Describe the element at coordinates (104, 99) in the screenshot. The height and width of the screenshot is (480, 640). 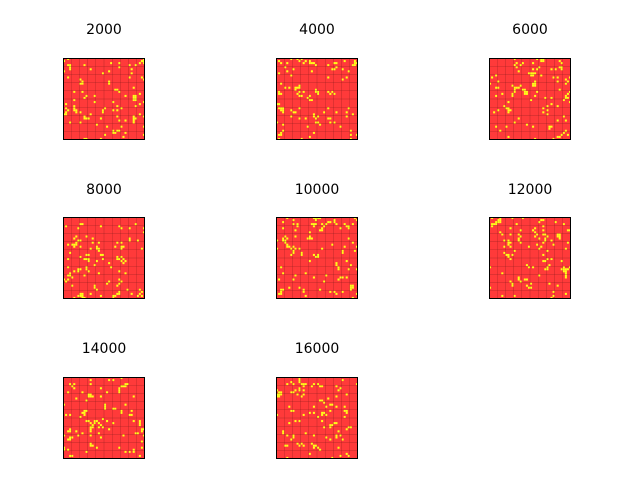
I see `heatmap-panel-2000` at that location.